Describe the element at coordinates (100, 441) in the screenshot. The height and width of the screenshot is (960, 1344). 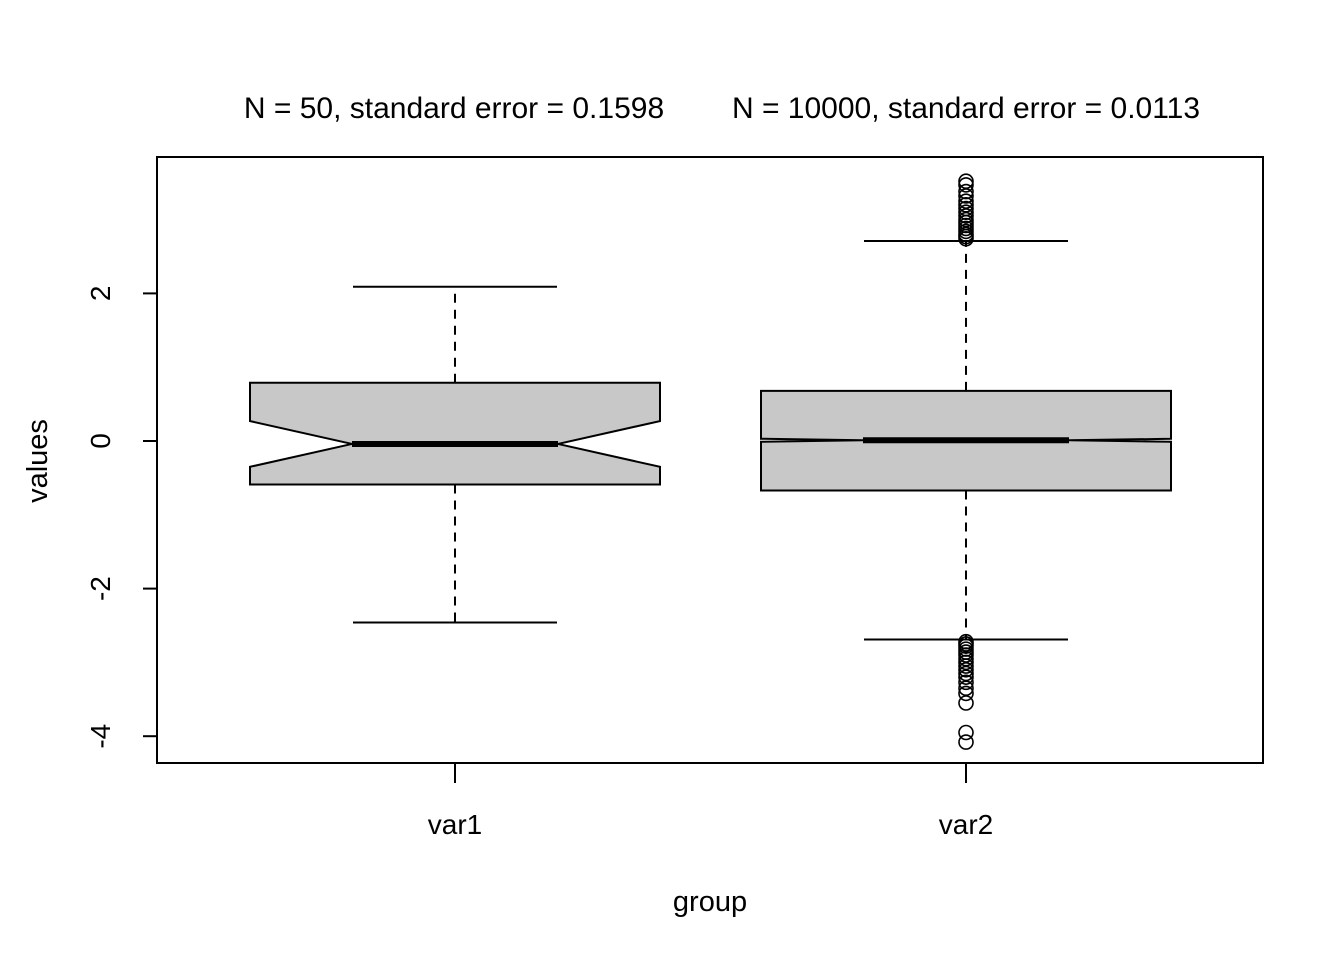
I see `y-tick-label: 0` at that location.